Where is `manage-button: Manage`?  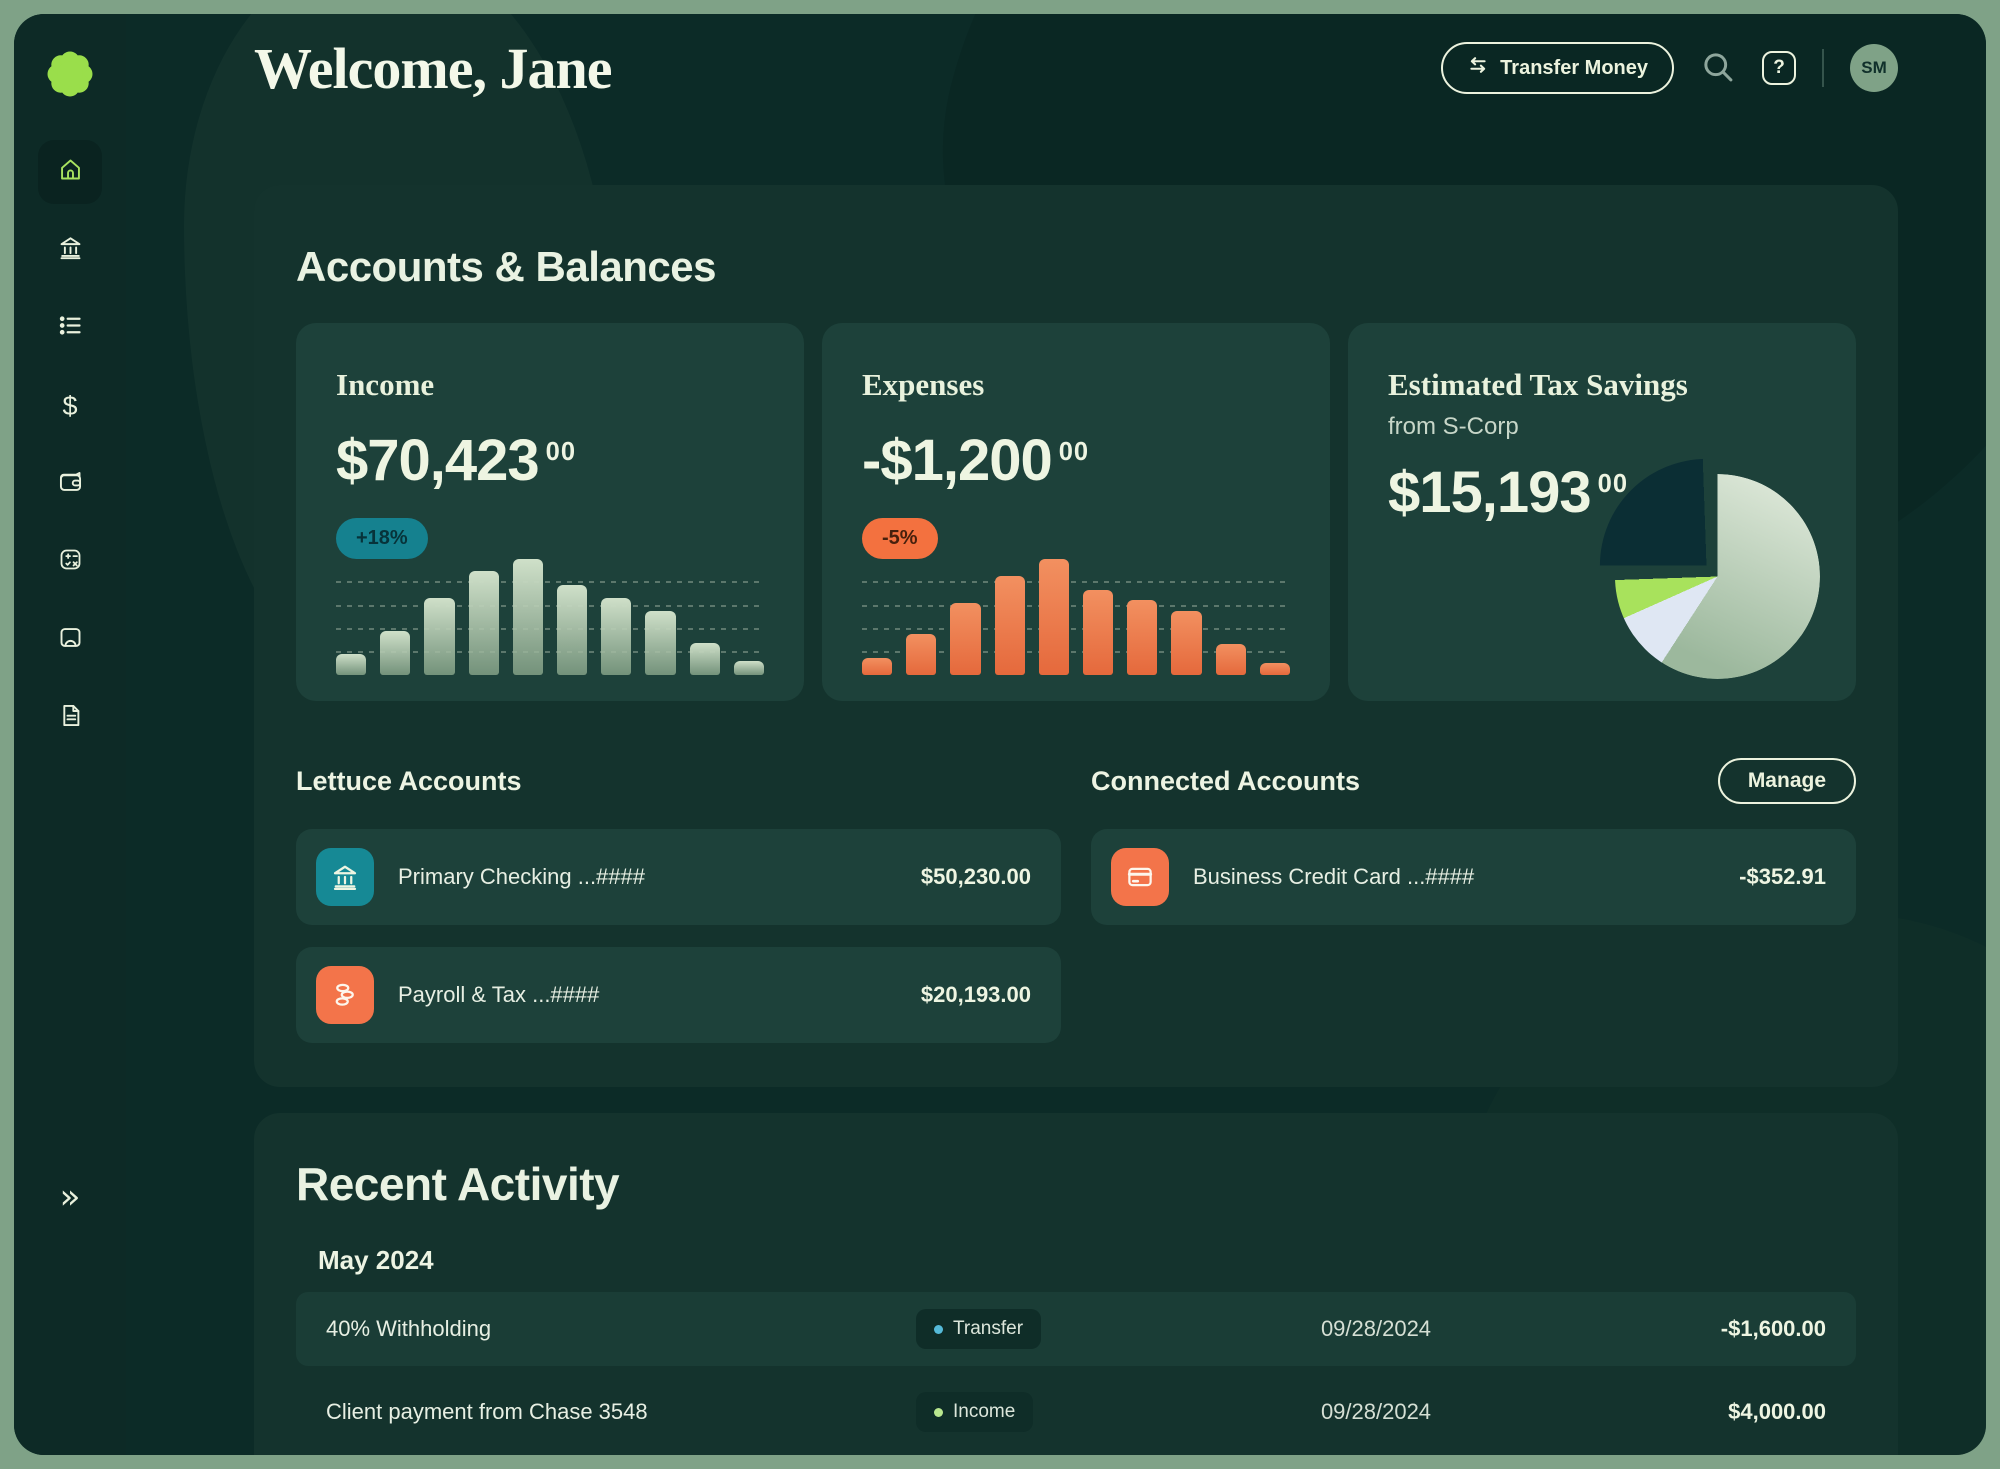
manage-button: Manage is located at coordinates (1786, 781).